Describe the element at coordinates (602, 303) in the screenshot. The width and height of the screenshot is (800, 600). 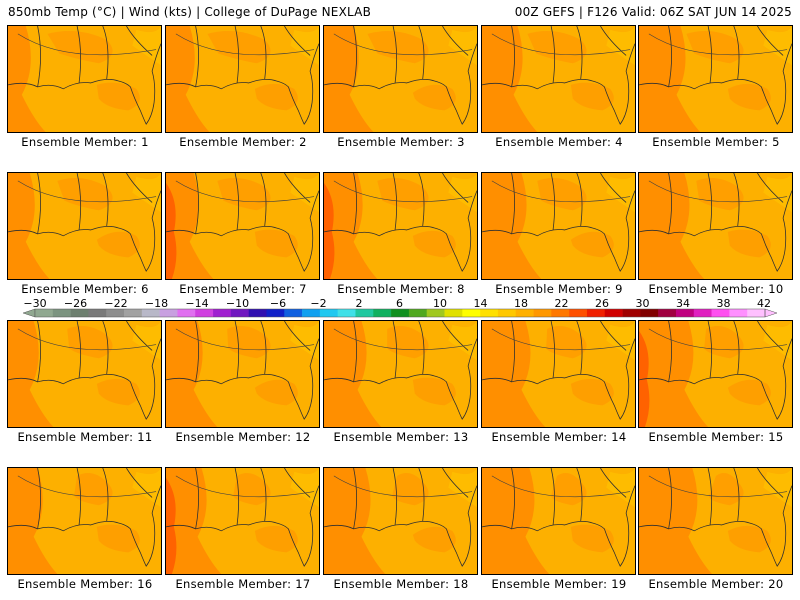
I see `legend-tick-label: 26` at that location.